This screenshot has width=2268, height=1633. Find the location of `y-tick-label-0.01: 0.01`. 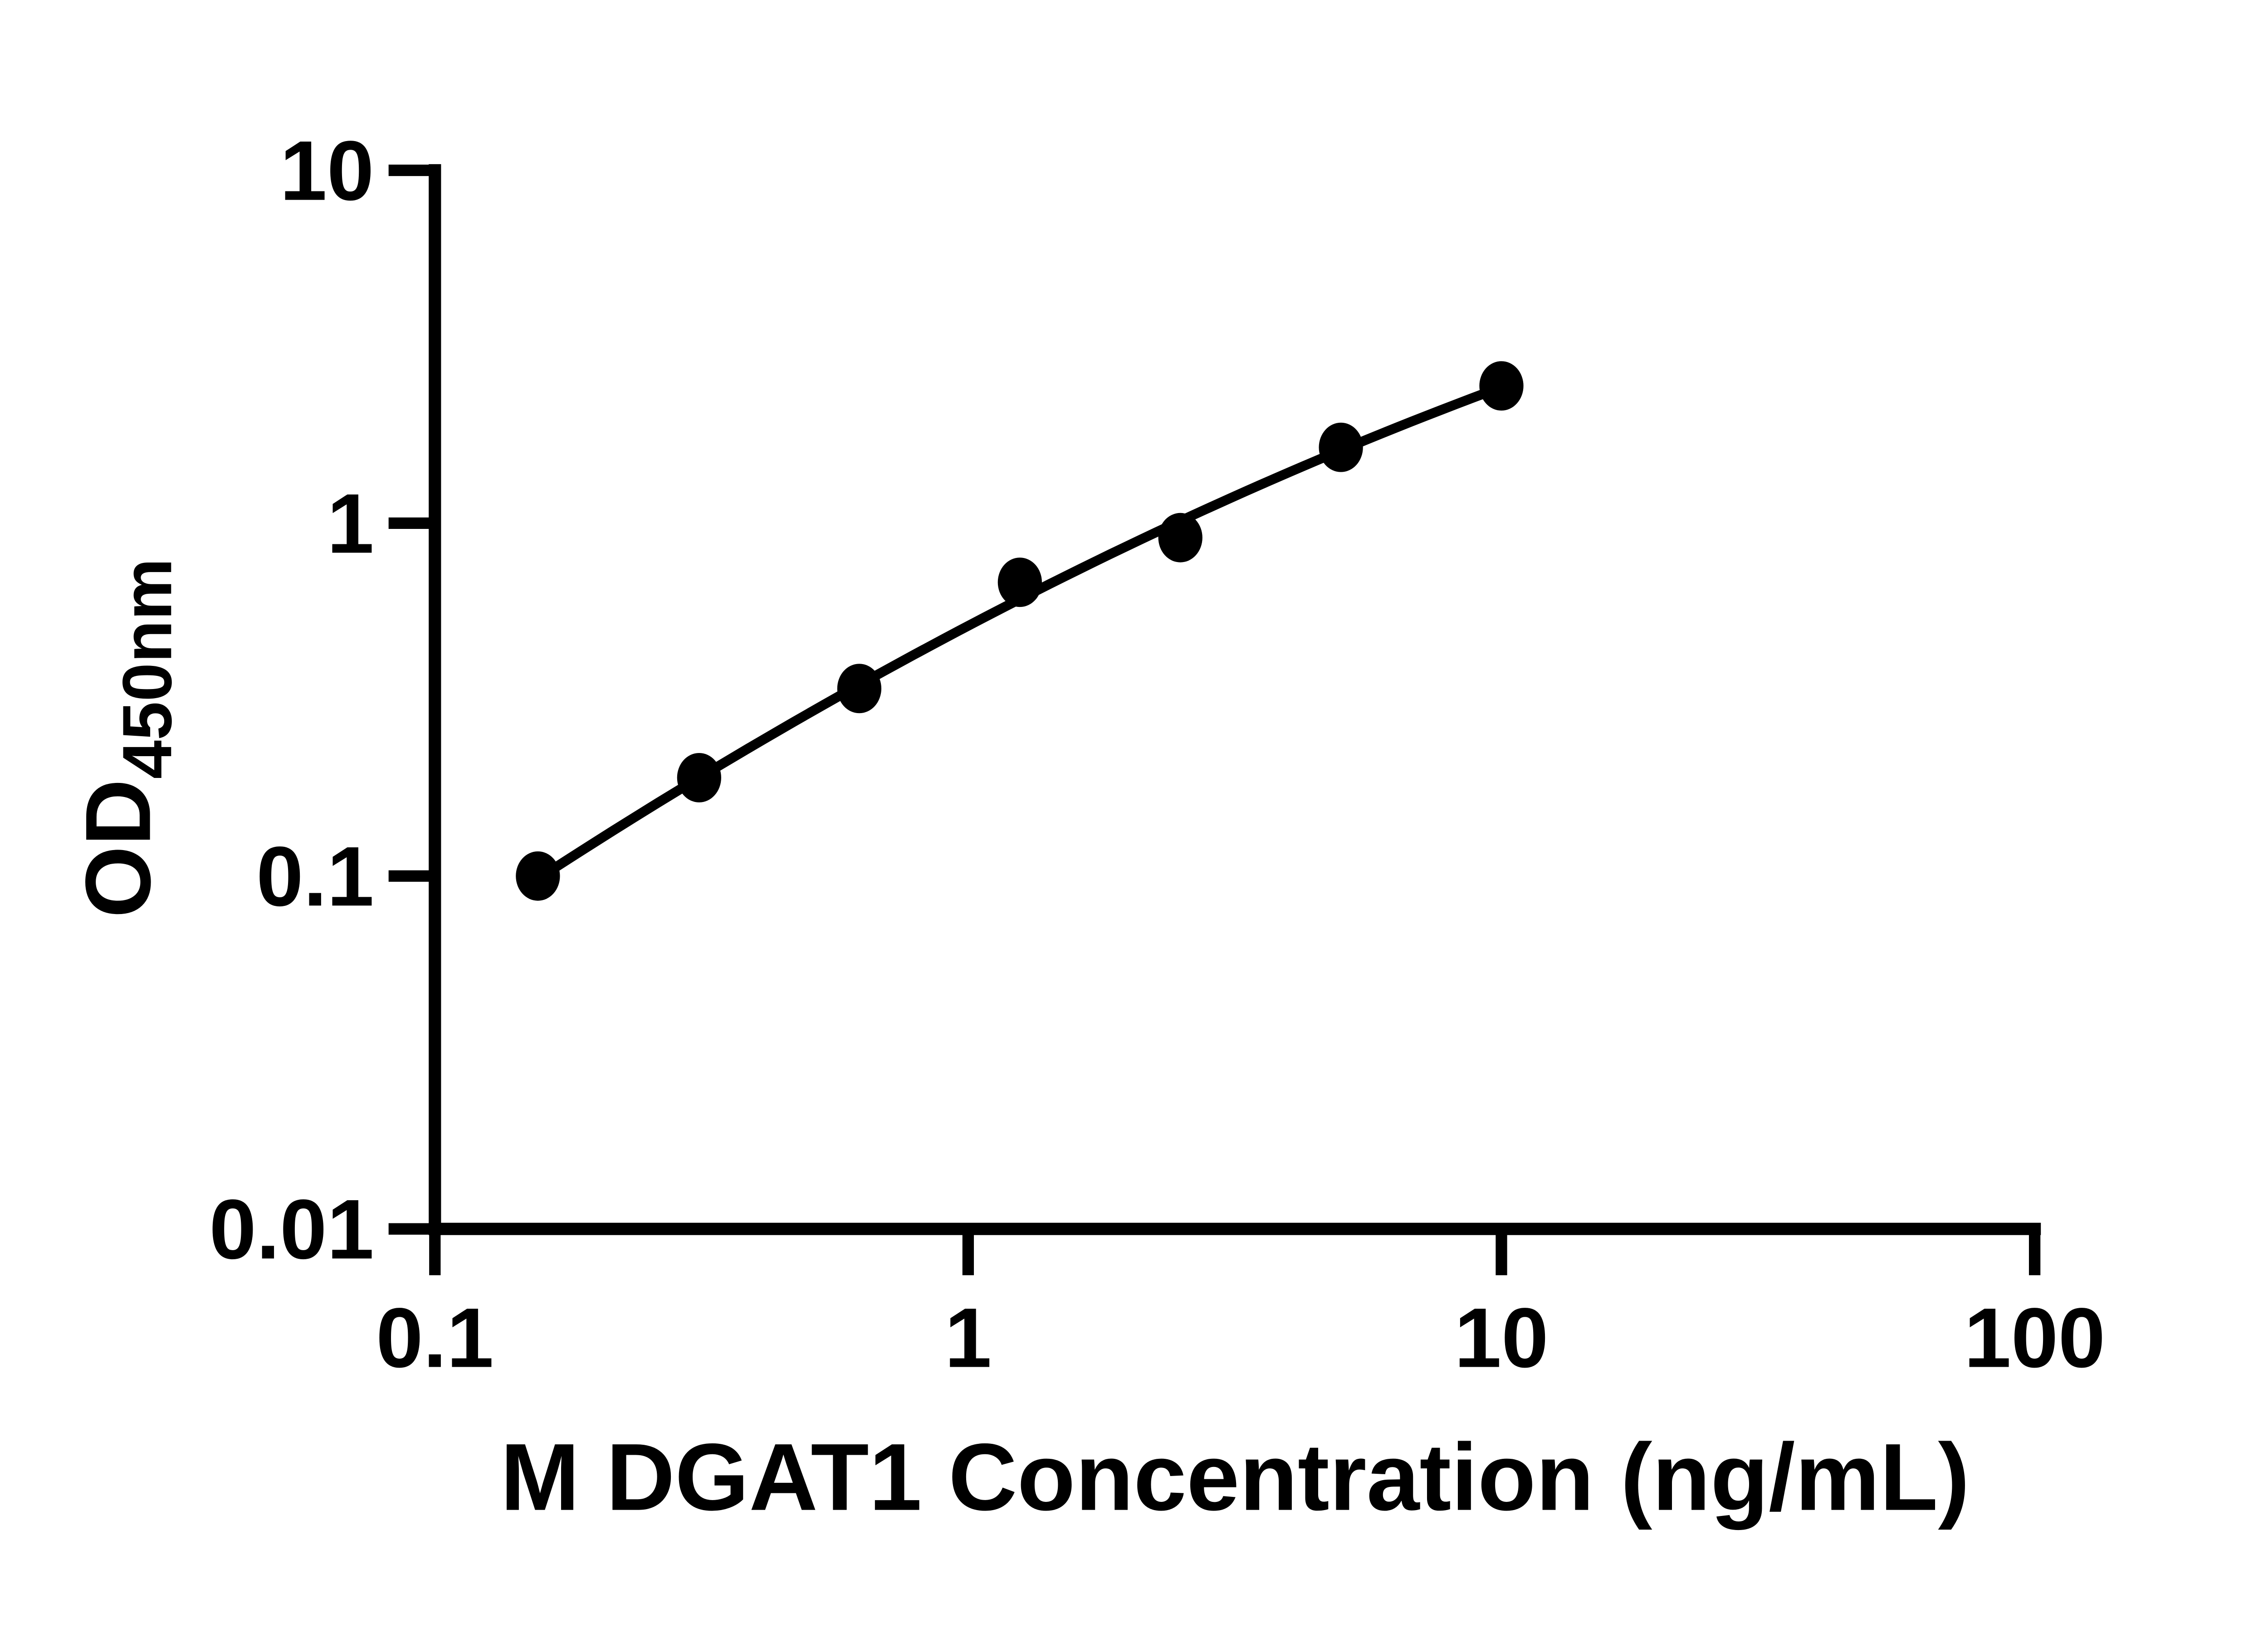

y-tick-label-0.01: 0.01 is located at coordinates (291, 1229).